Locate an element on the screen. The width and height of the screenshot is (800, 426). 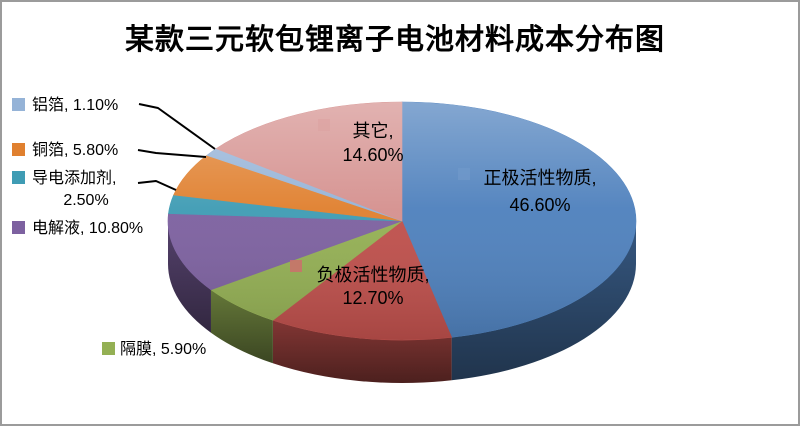
data-label-value-other: 14.60% is located at coordinates (372, 155).